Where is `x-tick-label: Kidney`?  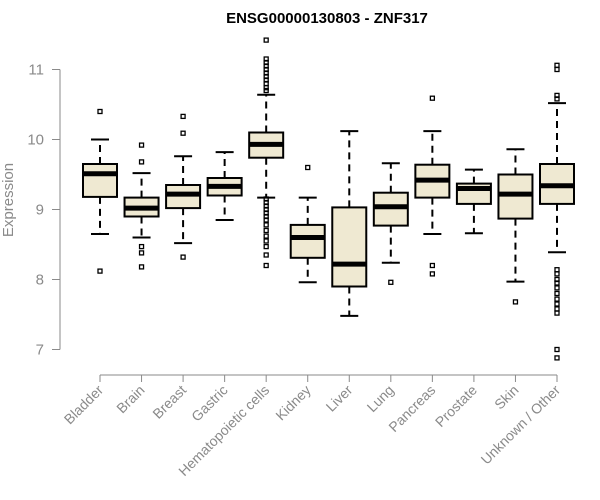
x-tick-label: Kidney is located at coordinates (293, 403).